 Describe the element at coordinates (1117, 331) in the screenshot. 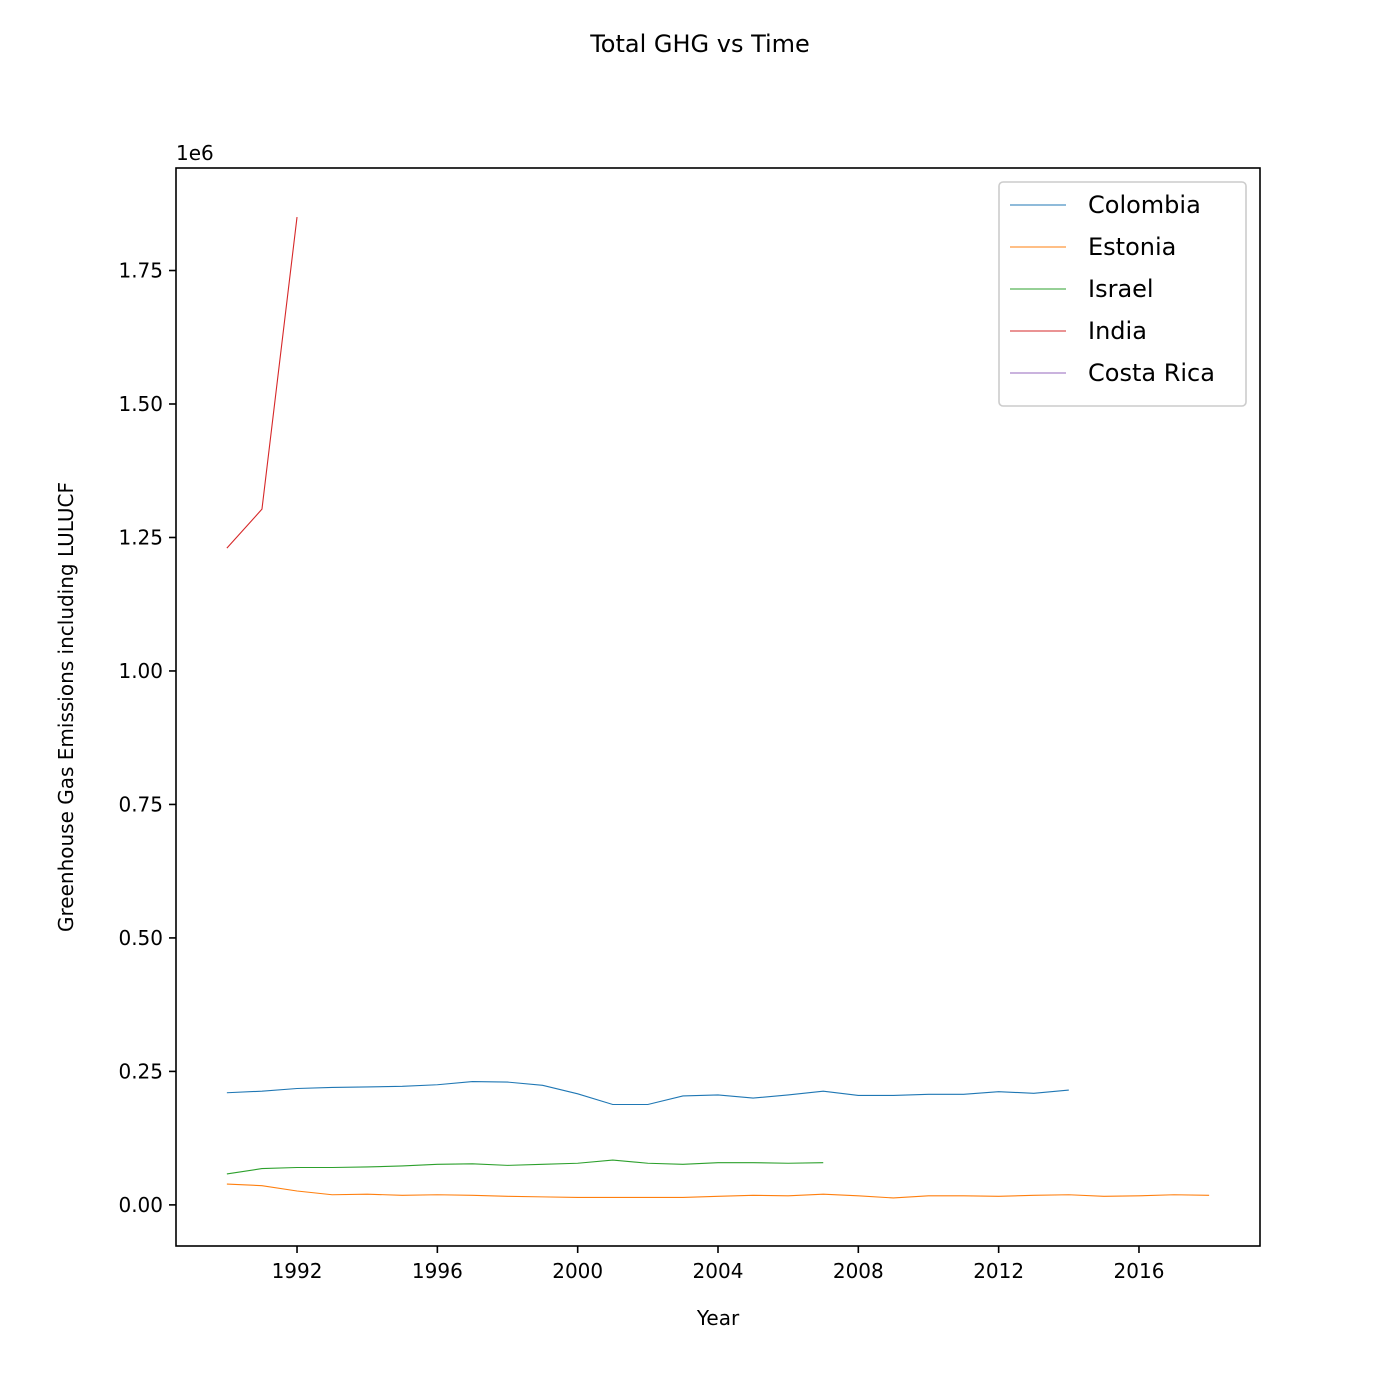

I see `legend-label-india: India` at that location.